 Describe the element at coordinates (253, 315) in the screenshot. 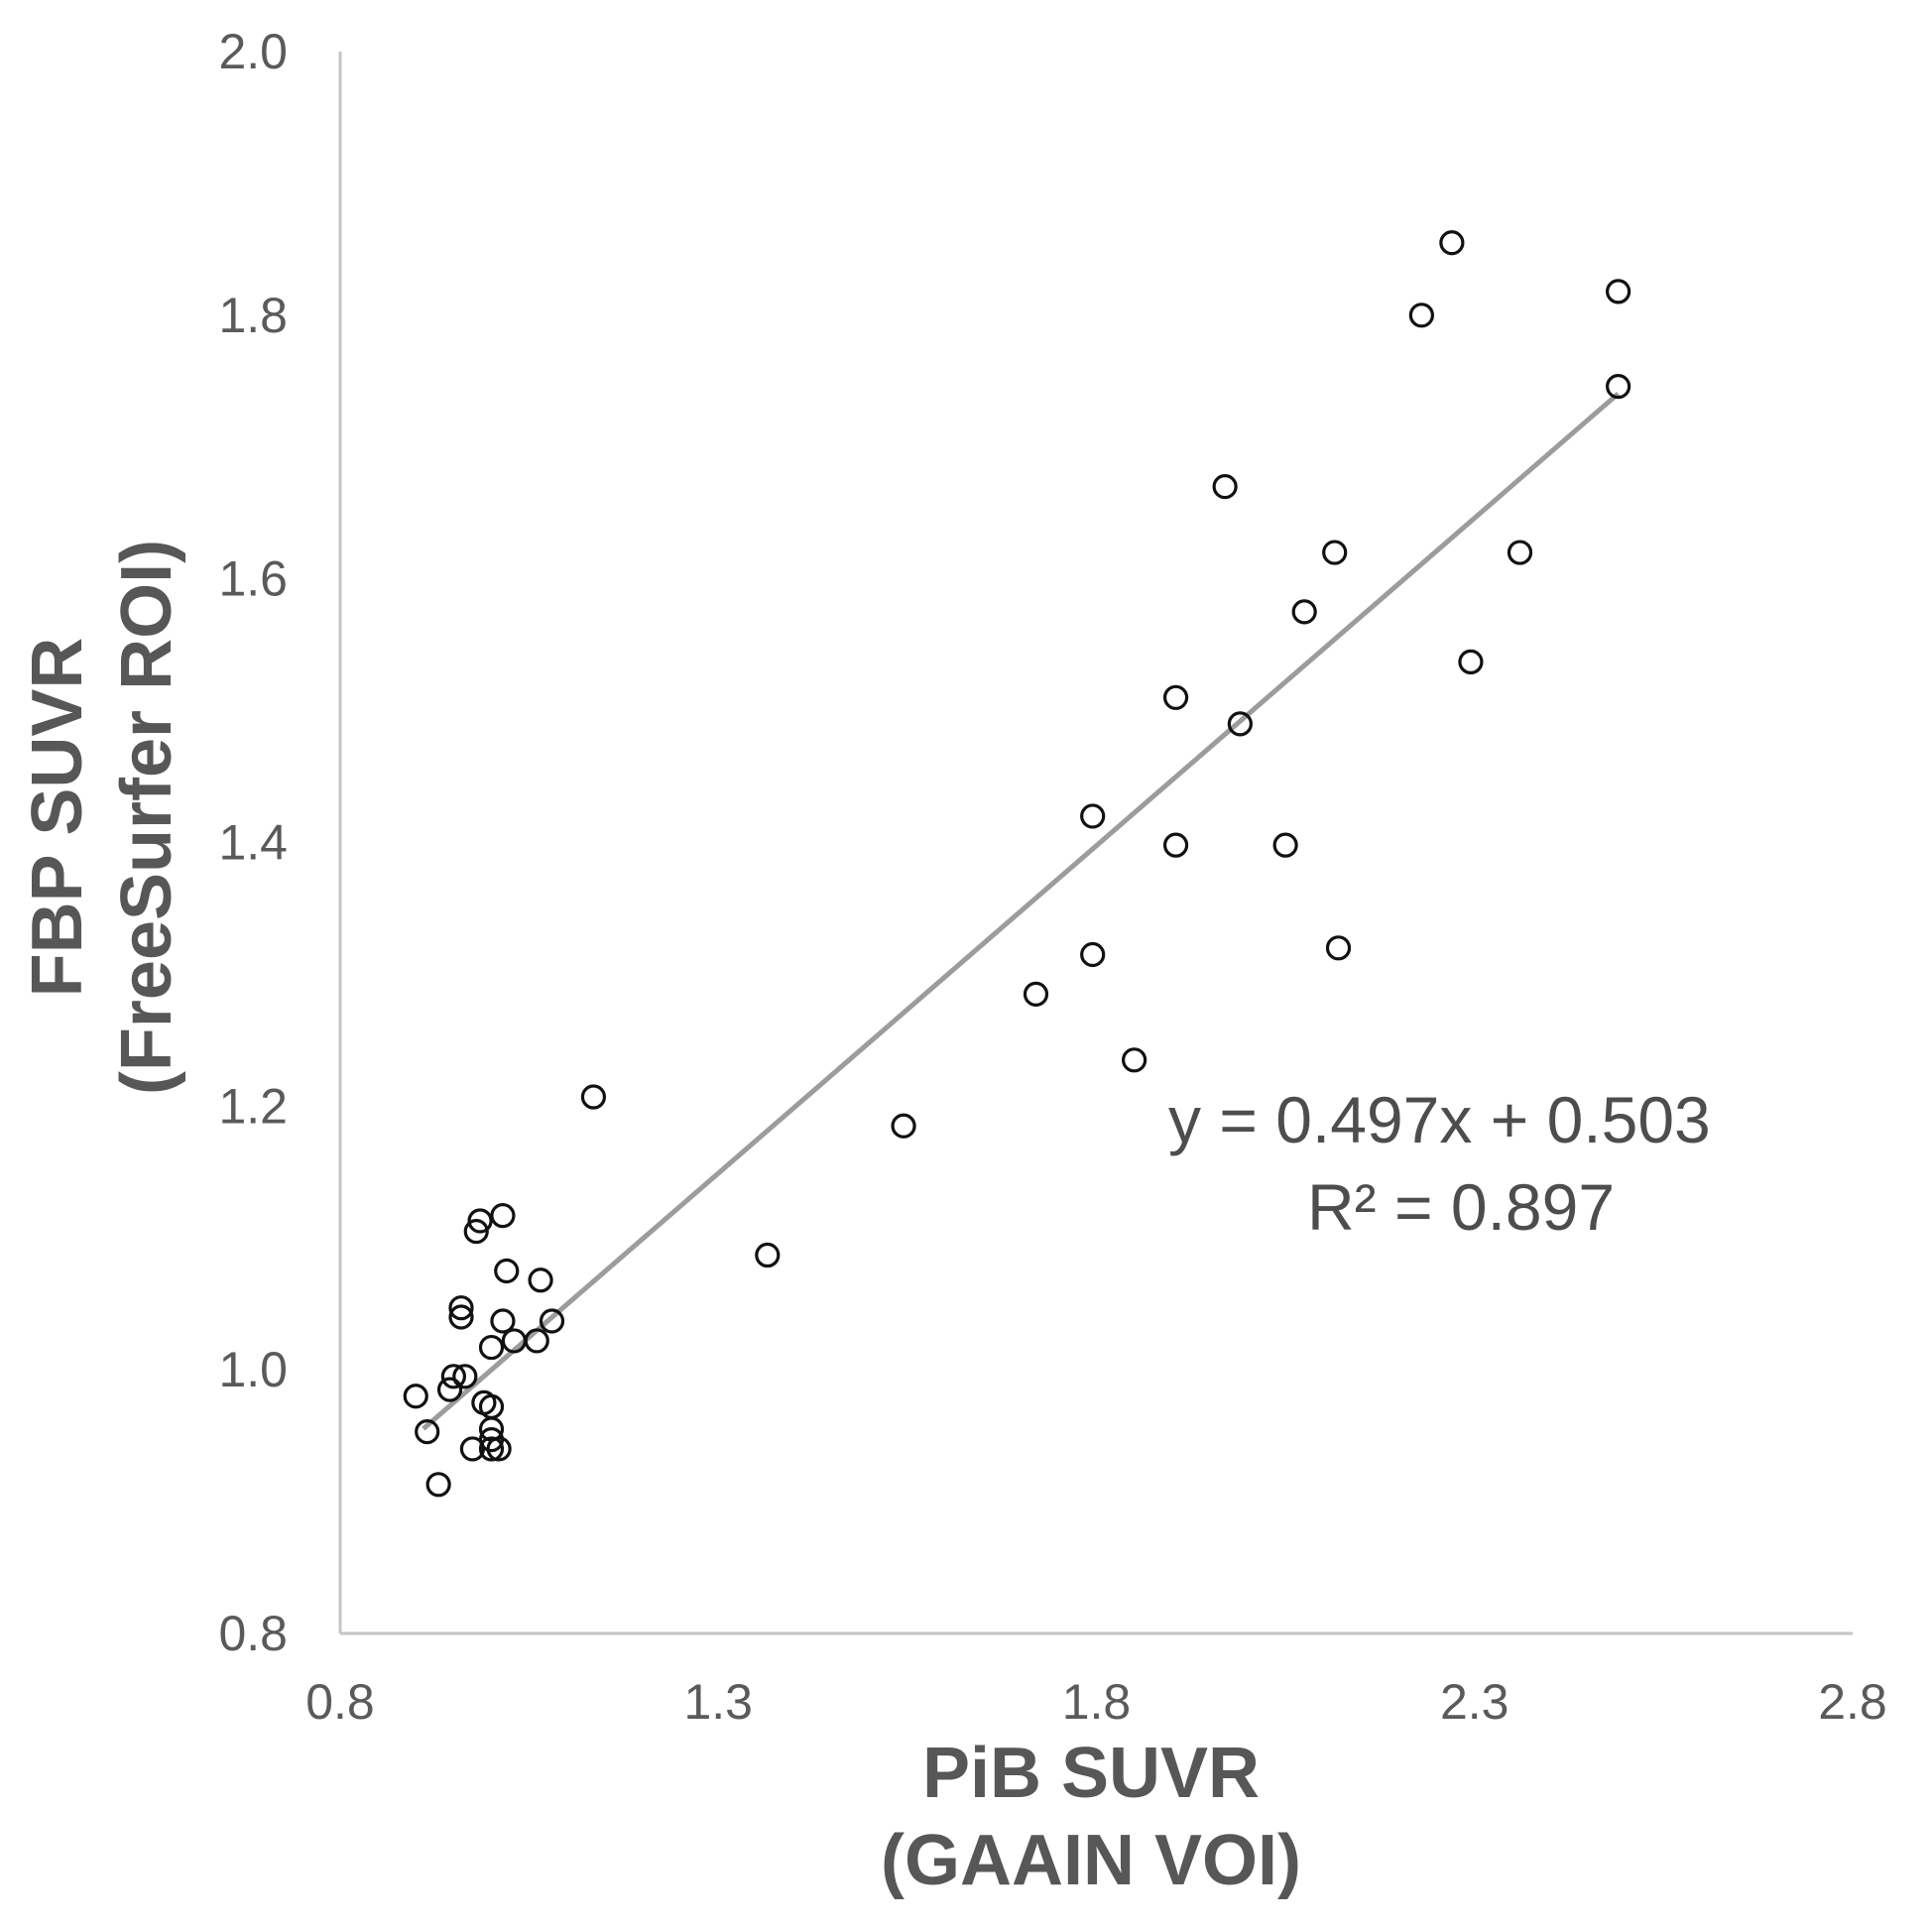

I see `y-tick-label: 1.8` at that location.